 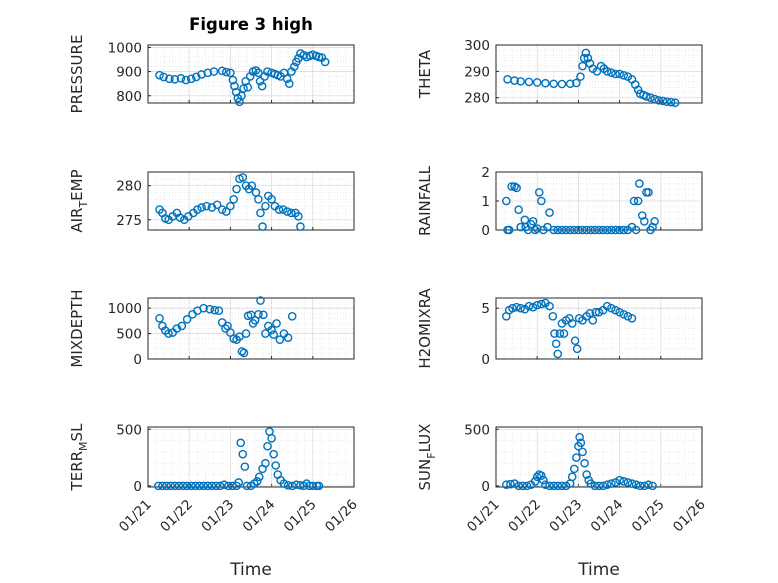 I want to click on x-tick-label: 01/21, so click(x=135, y=516).